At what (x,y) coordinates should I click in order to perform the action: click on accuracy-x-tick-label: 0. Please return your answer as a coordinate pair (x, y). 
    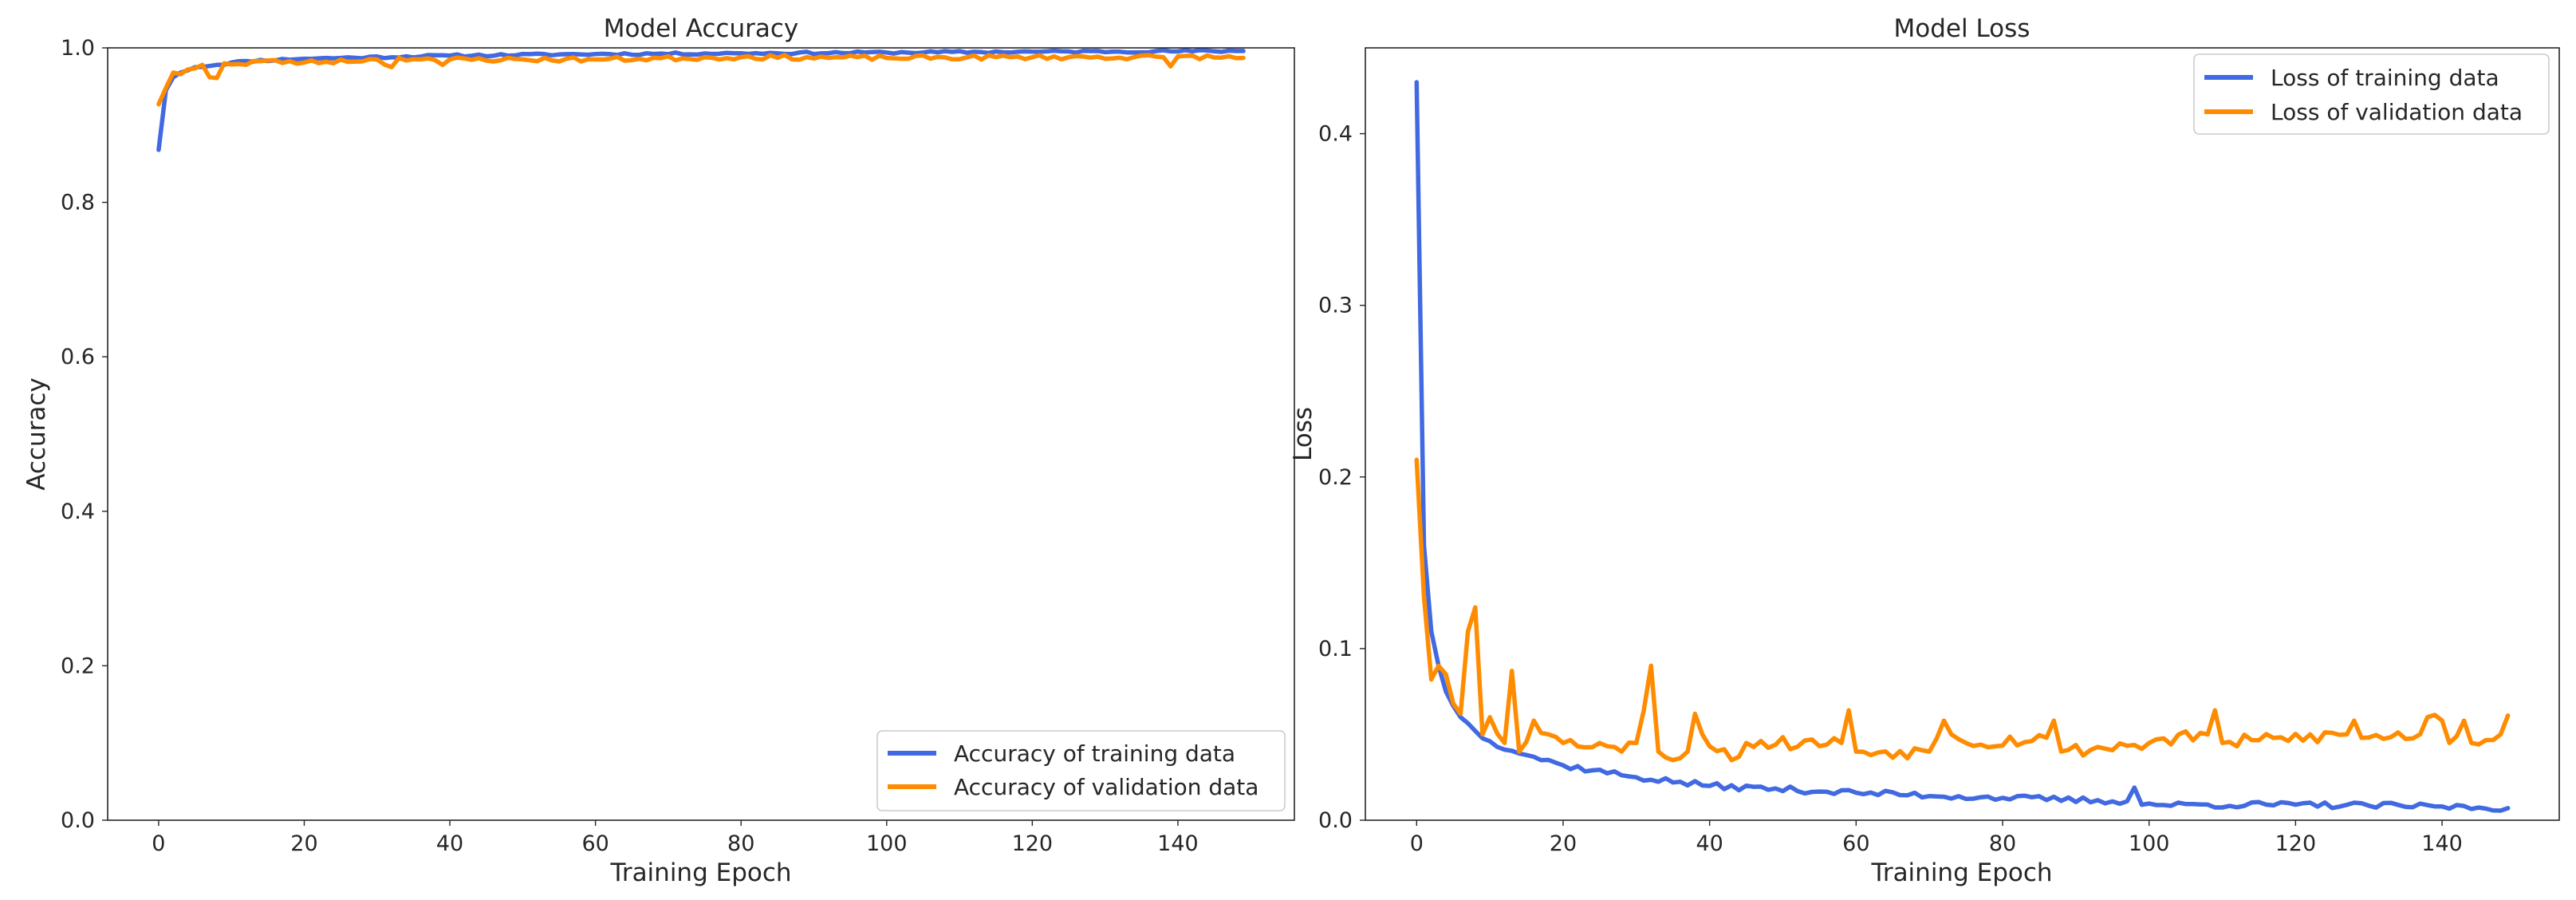
    Looking at the image, I should click on (158, 843).